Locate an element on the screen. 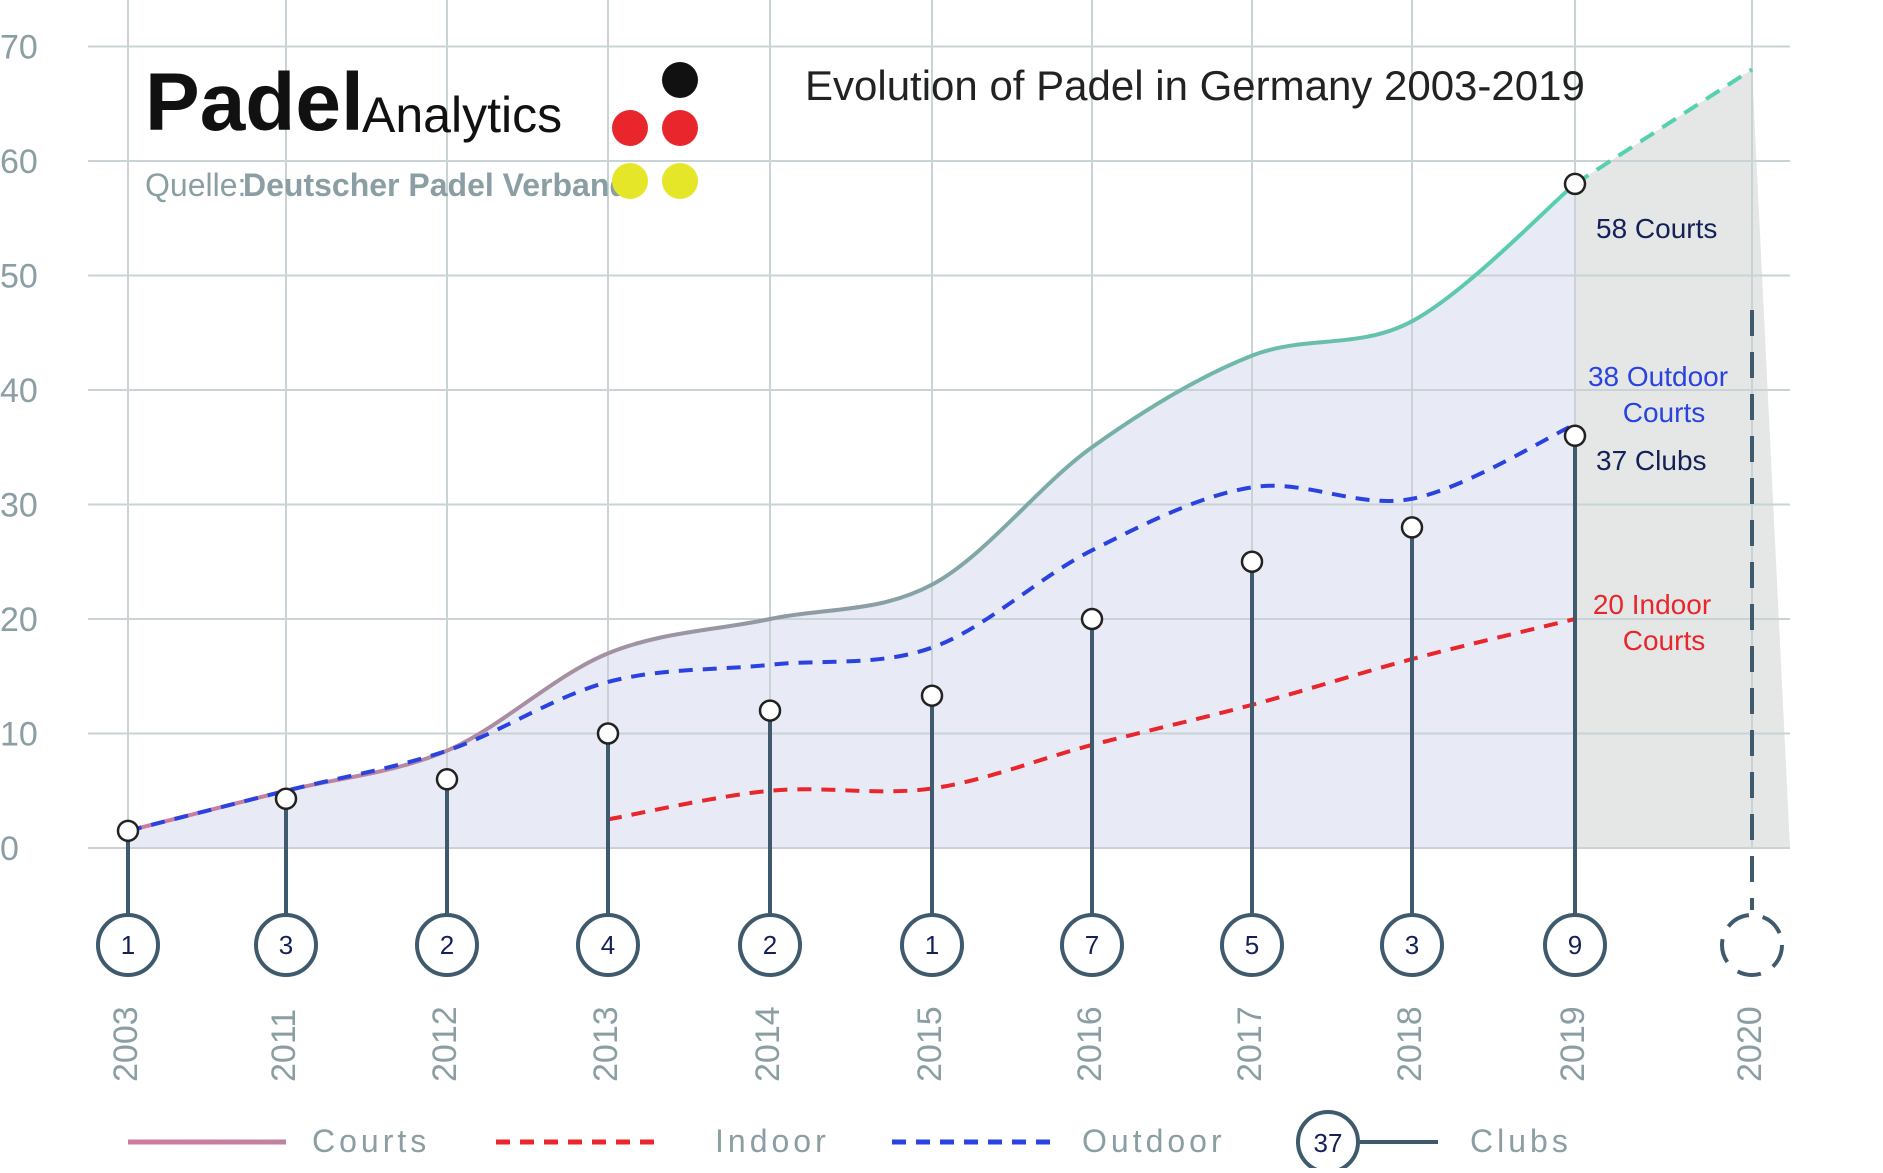  annotation-clubs: 37 Clubs is located at coordinates (1651, 460).